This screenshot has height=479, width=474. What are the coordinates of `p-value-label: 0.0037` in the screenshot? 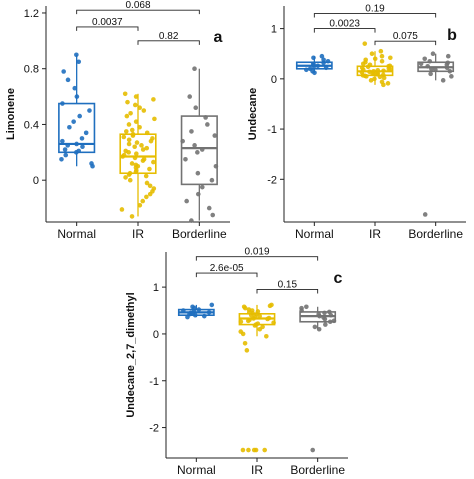 It's located at (107, 22).